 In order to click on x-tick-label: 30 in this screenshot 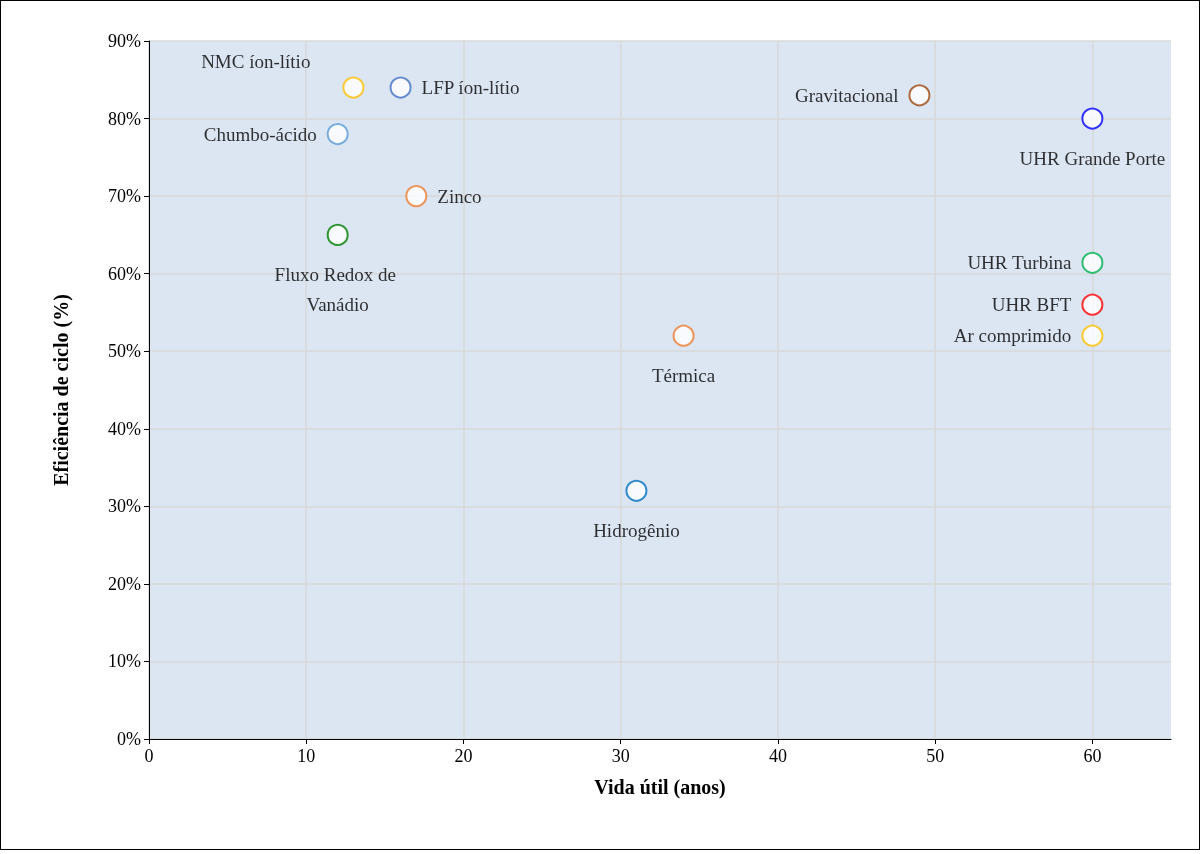, I will do `click(620, 756)`.